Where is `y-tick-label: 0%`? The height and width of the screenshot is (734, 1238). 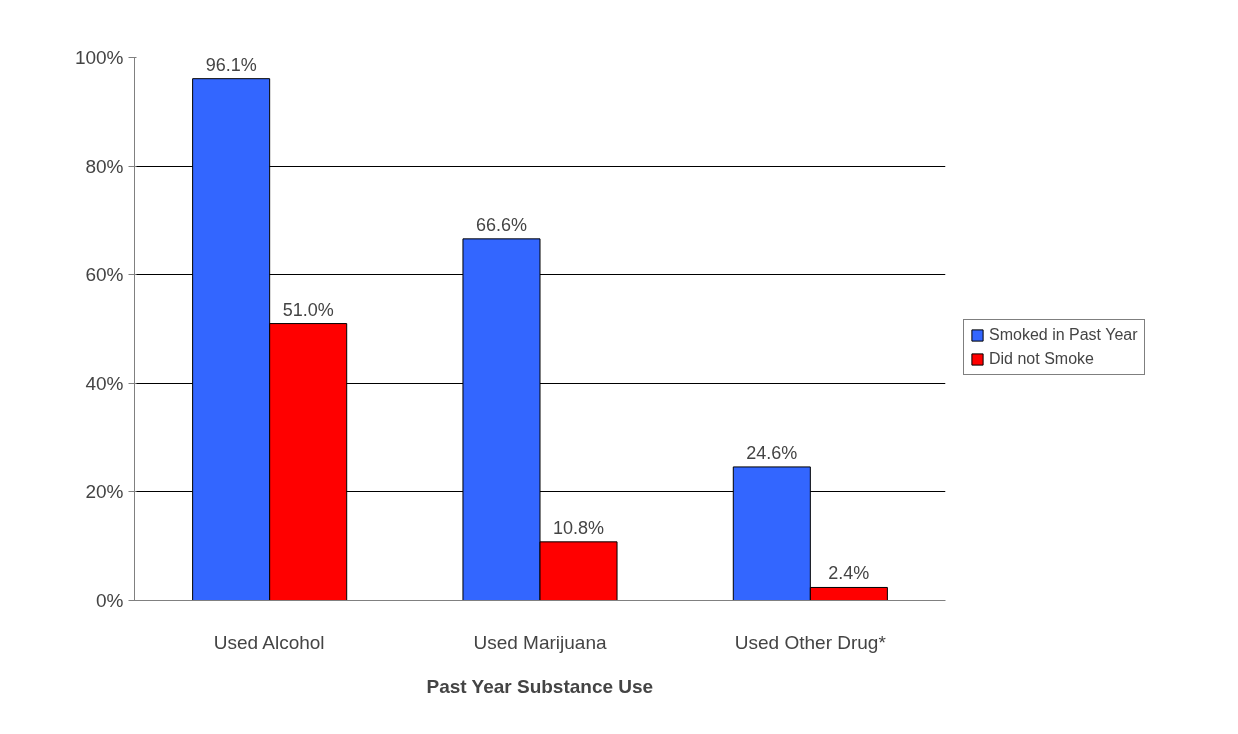 y-tick-label: 0% is located at coordinates (110, 600).